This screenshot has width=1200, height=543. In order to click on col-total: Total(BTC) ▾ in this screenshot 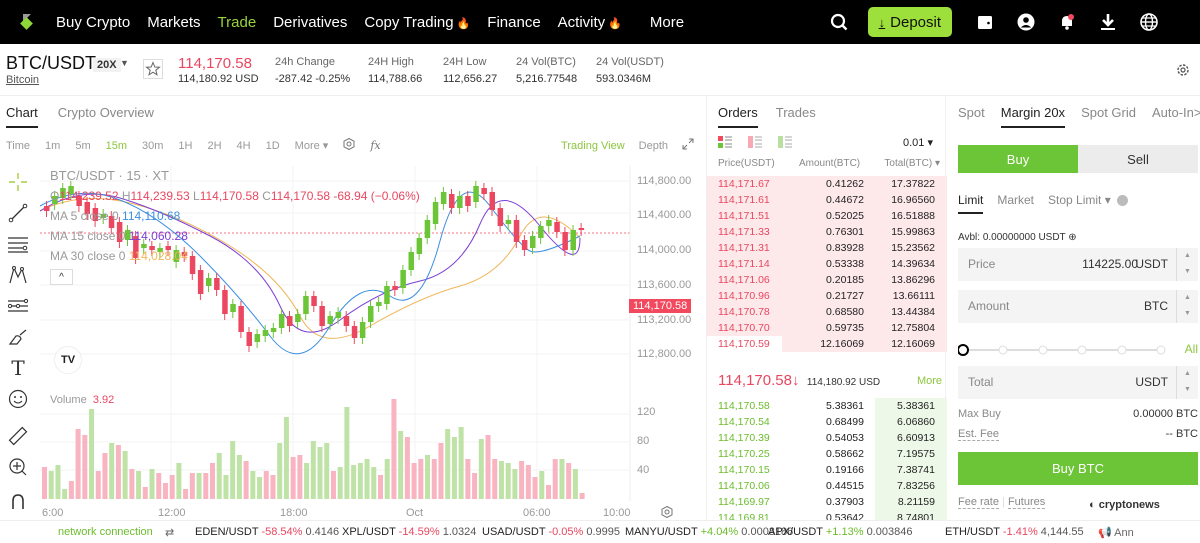, I will do `click(912, 163)`.